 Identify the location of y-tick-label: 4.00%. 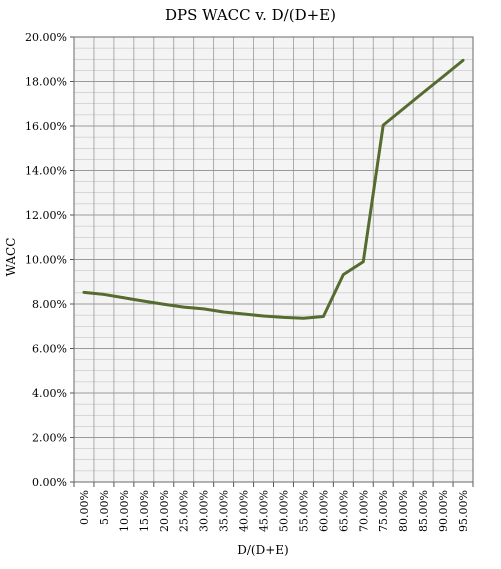
(49, 393).